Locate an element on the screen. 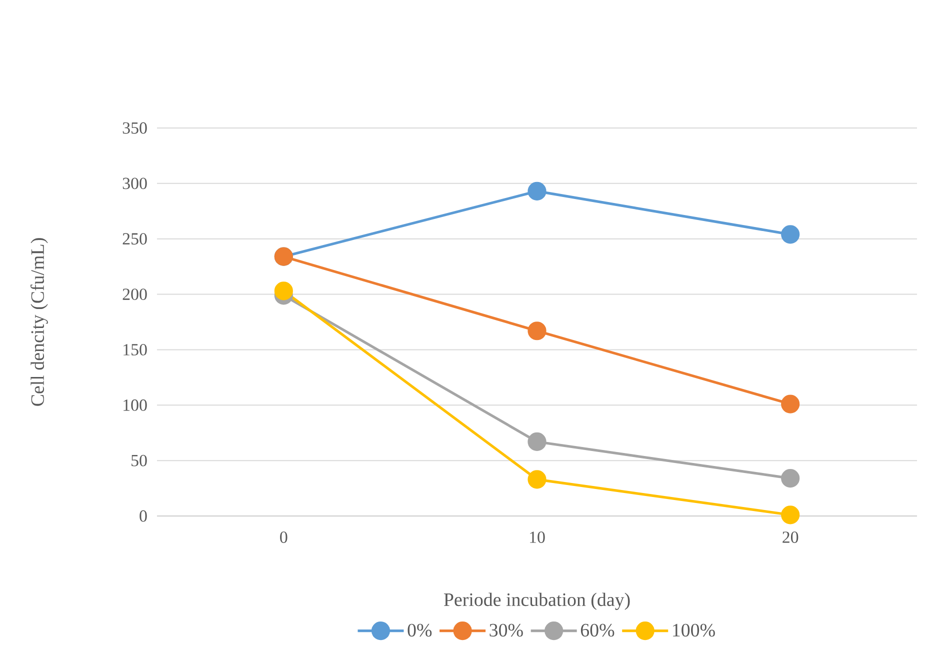 The height and width of the screenshot is (653, 952). x-tick-label: 10 is located at coordinates (537, 537).